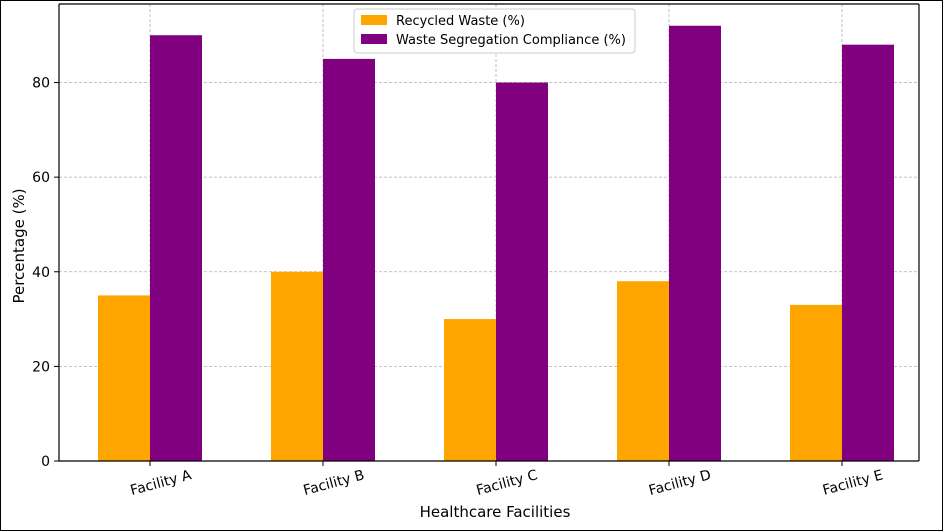 This screenshot has width=943, height=531. Describe the element at coordinates (334, 483) in the screenshot. I see `x-tick-label: Facility B` at that location.